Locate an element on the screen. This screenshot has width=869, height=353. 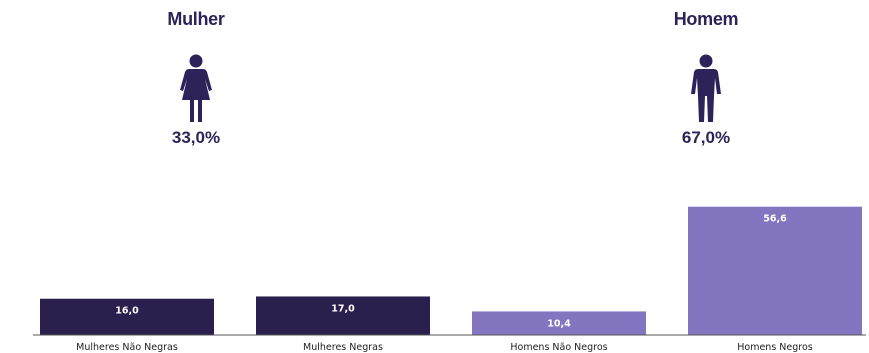
man-icon is located at coordinates (706, 88).